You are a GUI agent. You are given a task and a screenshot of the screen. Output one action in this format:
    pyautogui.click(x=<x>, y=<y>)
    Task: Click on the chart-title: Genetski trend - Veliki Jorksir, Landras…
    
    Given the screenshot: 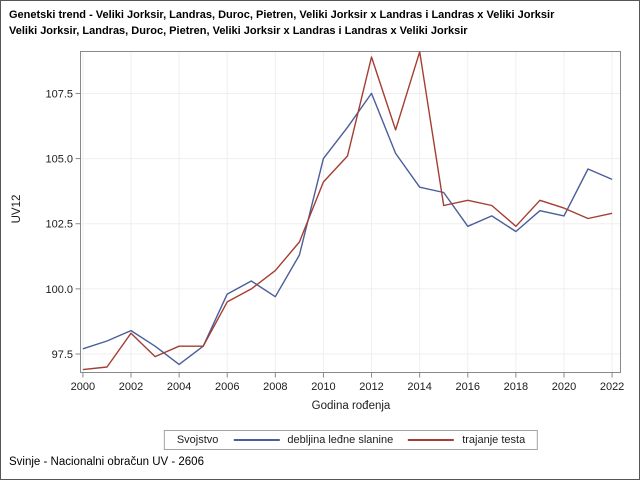 What is the action you would take?
    pyautogui.click(x=281, y=23)
    